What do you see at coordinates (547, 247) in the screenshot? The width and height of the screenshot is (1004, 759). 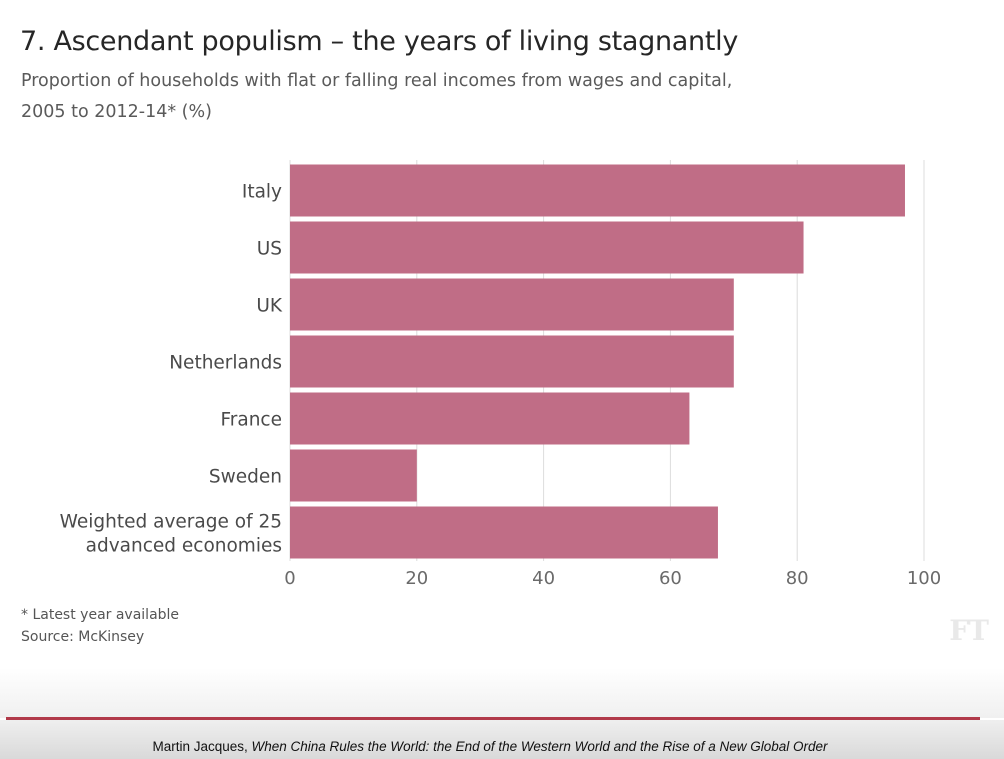 I see `bar-us` at bounding box center [547, 247].